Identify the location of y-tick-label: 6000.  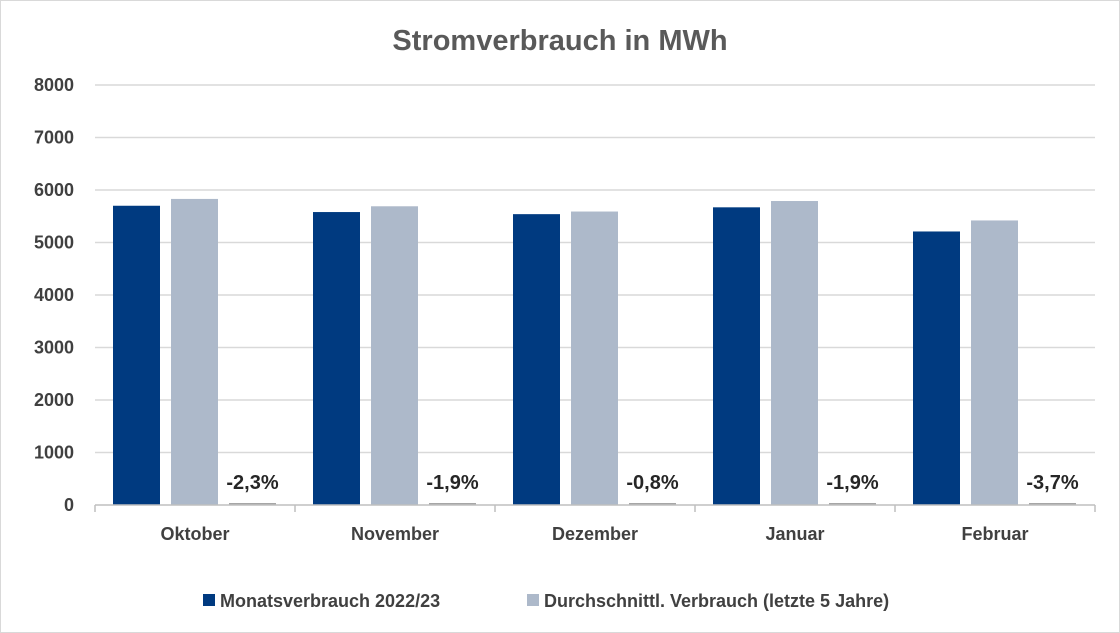
(54, 190).